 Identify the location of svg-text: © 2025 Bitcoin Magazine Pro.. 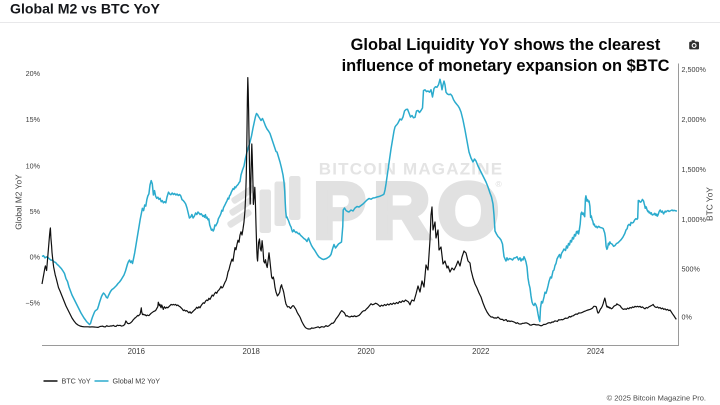
(656, 398).